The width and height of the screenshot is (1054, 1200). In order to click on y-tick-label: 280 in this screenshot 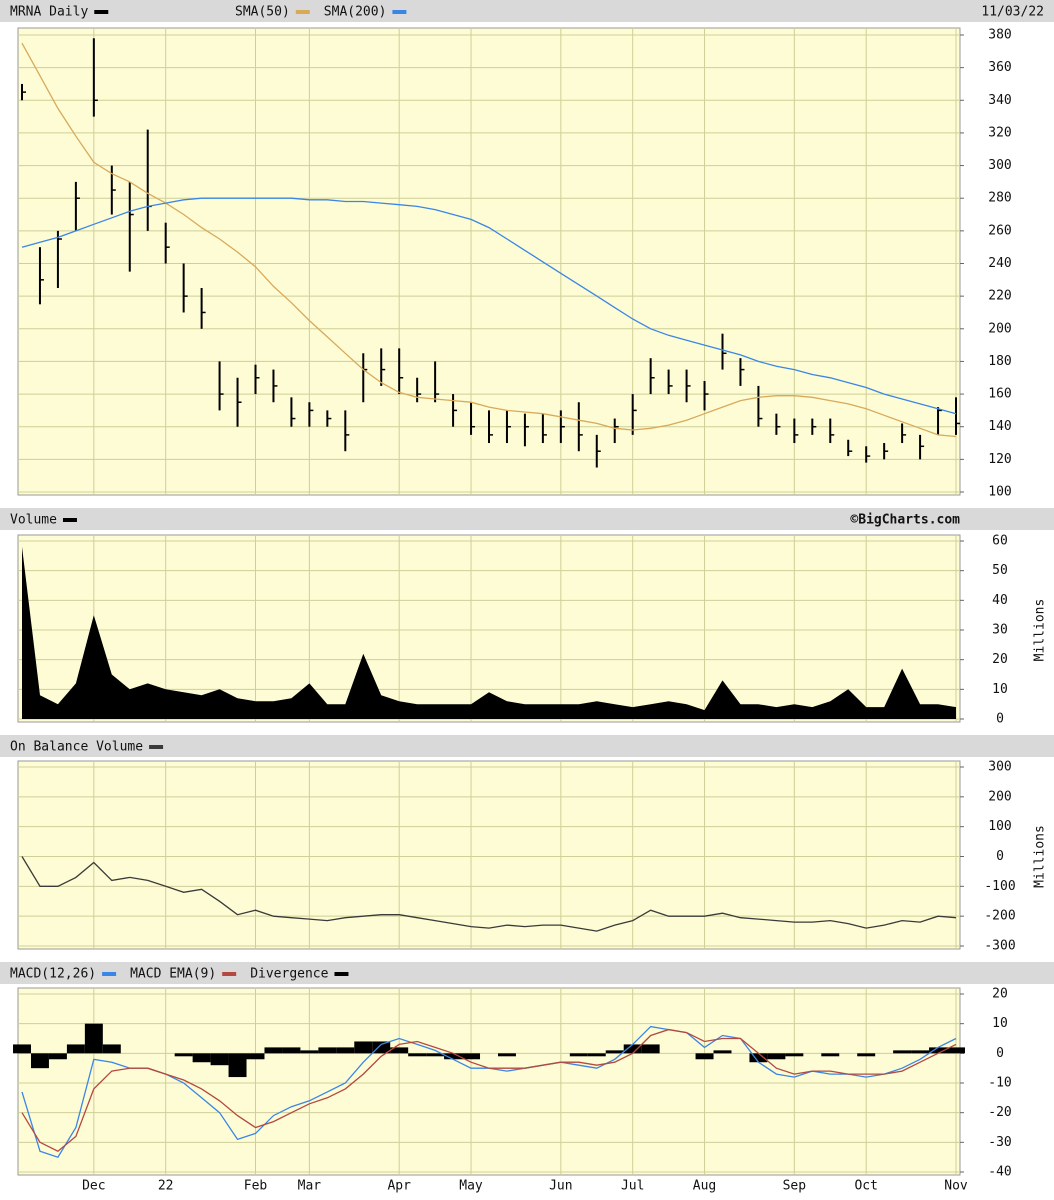, I will do `click(999, 198)`.